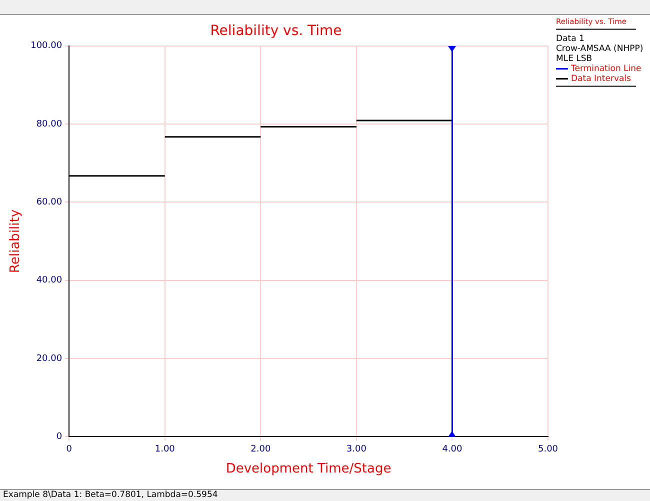 This screenshot has width=650, height=501. What do you see at coordinates (356, 449) in the screenshot?
I see `x-tick-label: 3.00` at bounding box center [356, 449].